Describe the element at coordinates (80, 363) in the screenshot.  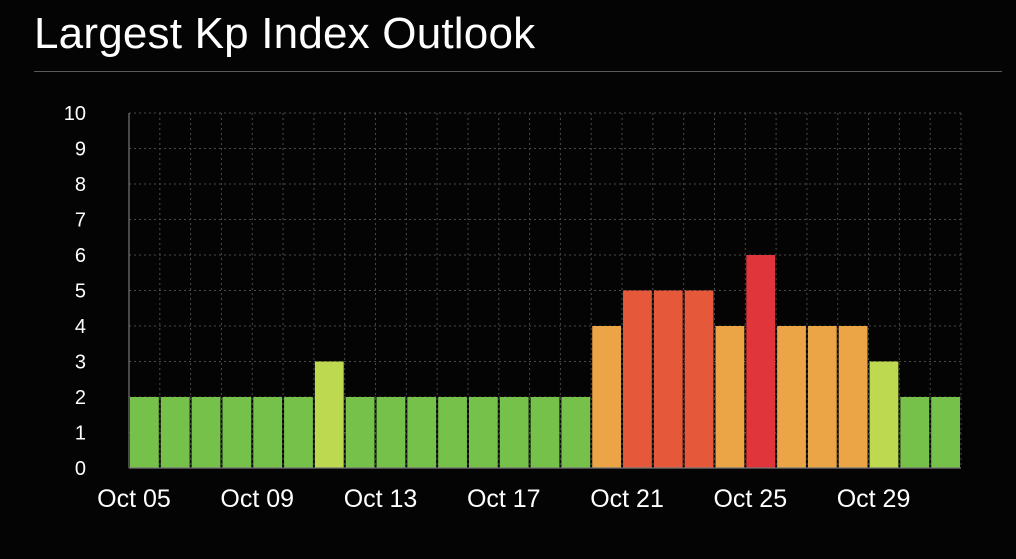
I see `y-tick-label: 3` at that location.